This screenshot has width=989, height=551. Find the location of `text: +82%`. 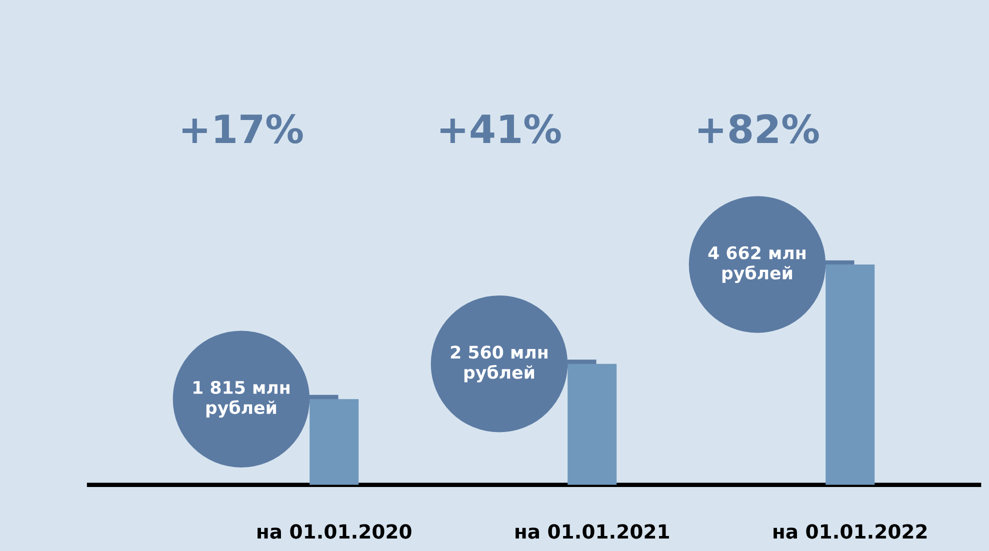

text: +82% is located at coordinates (758, 129).